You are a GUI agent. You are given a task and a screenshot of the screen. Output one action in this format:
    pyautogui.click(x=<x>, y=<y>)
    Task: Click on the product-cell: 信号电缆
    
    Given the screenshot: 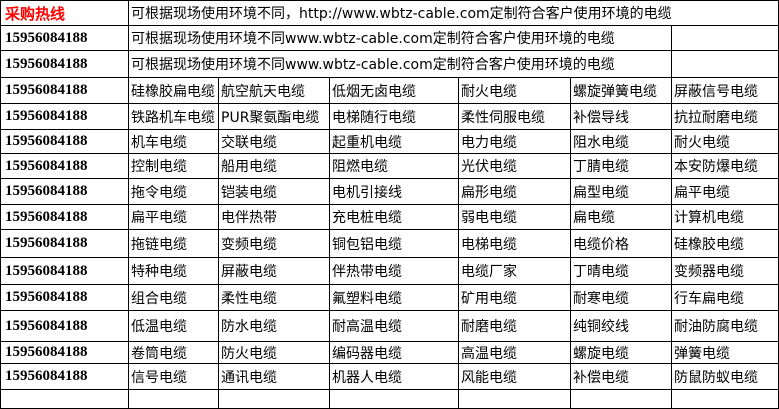 What is the action you would take?
    pyautogui.click(x=173, y=376)
    